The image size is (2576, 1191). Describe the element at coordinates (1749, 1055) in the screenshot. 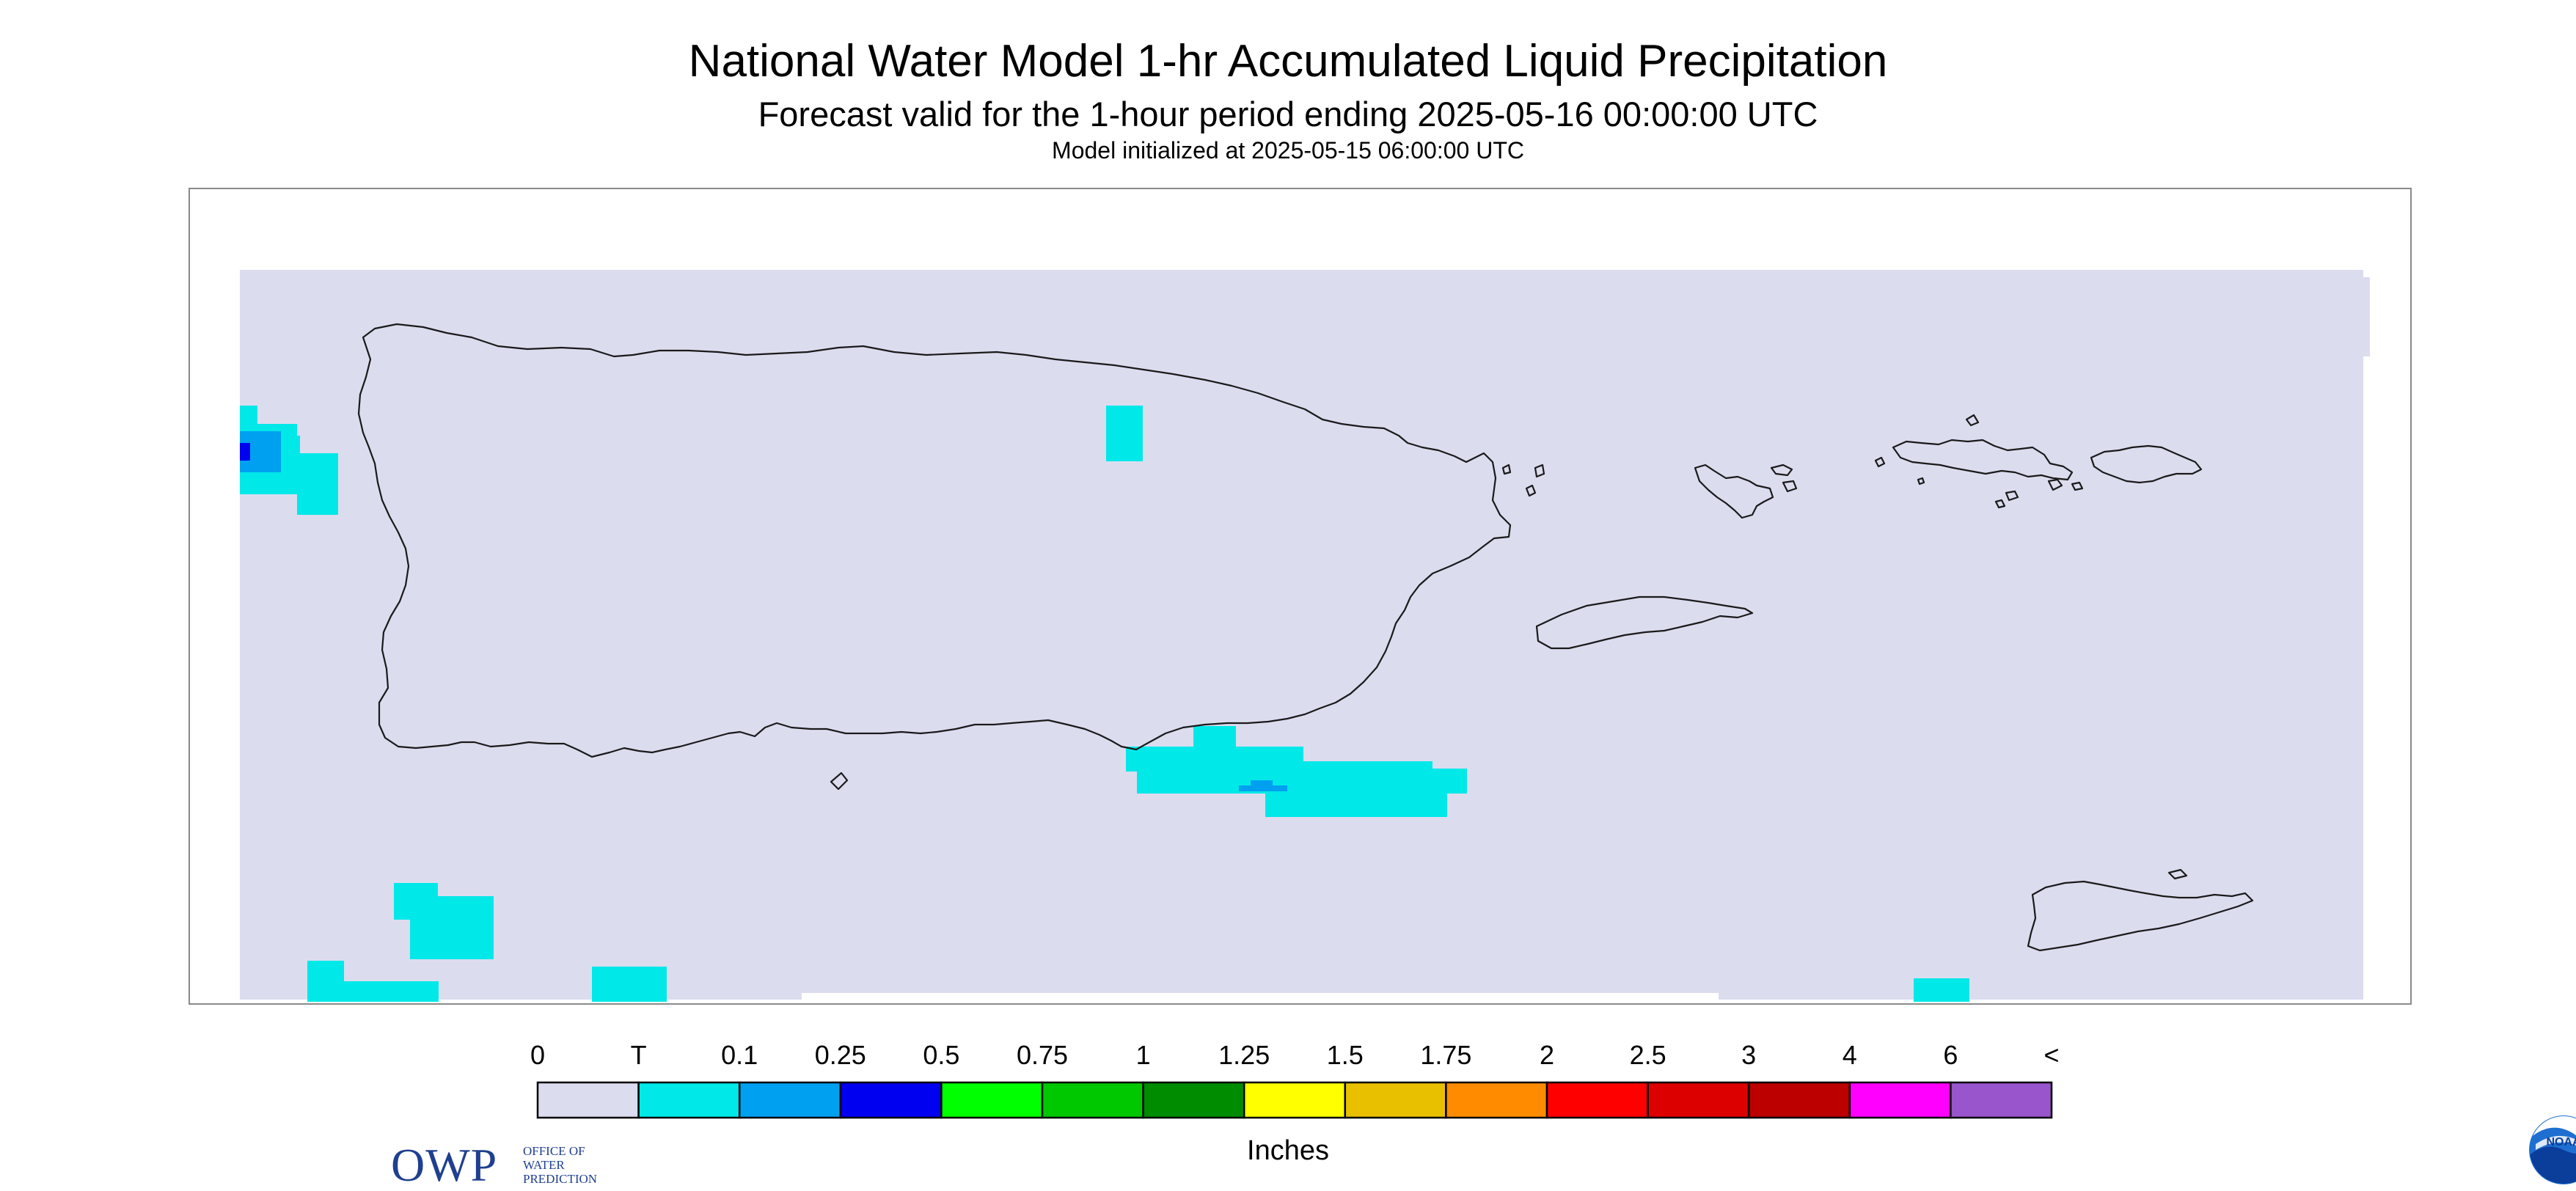

I see `legend-label: 3` at that location.